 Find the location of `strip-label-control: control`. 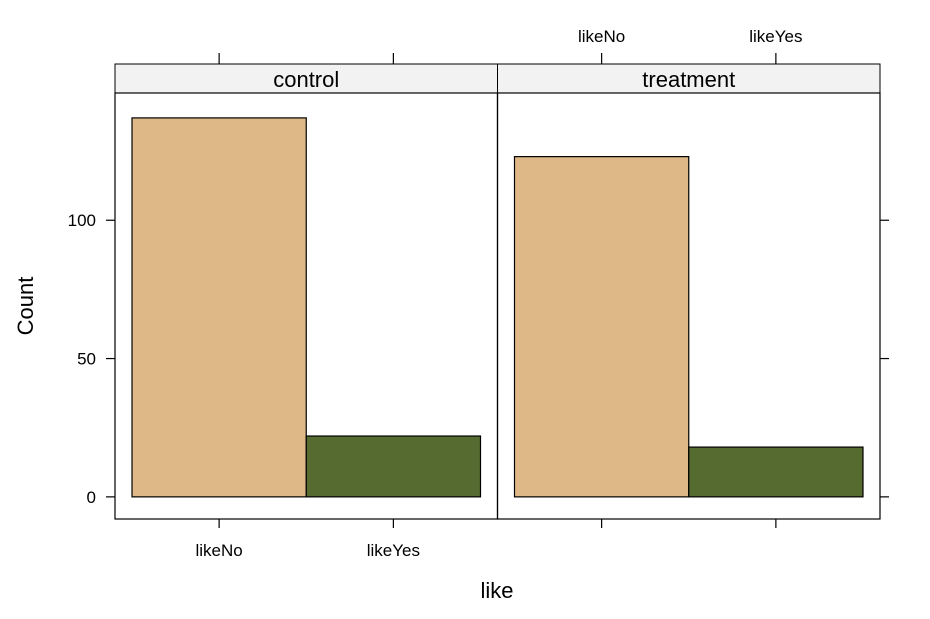

strip-label-control: control is located at coordinates (306, 79).